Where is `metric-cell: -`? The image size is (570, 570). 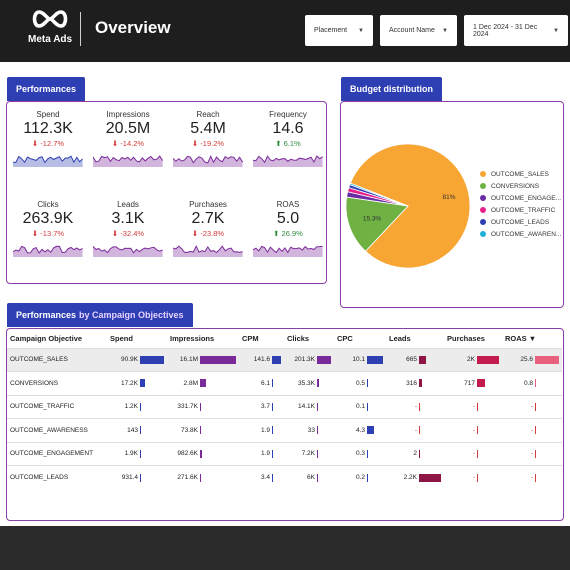
metric-cell: - is located at coordinates (415, 406).